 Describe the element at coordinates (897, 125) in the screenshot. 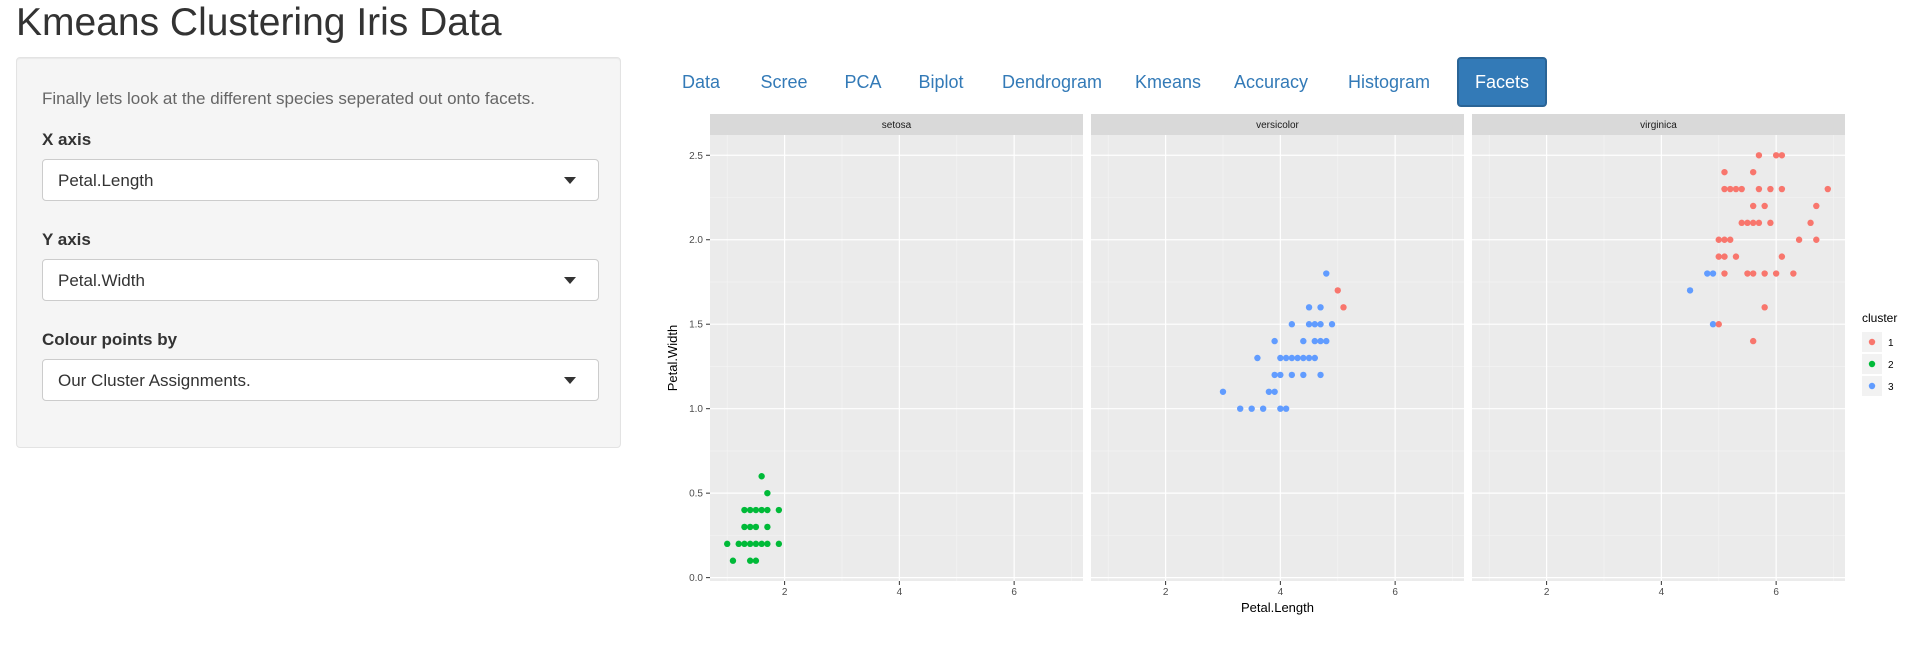

I see `facet-label: setosa` at that location.